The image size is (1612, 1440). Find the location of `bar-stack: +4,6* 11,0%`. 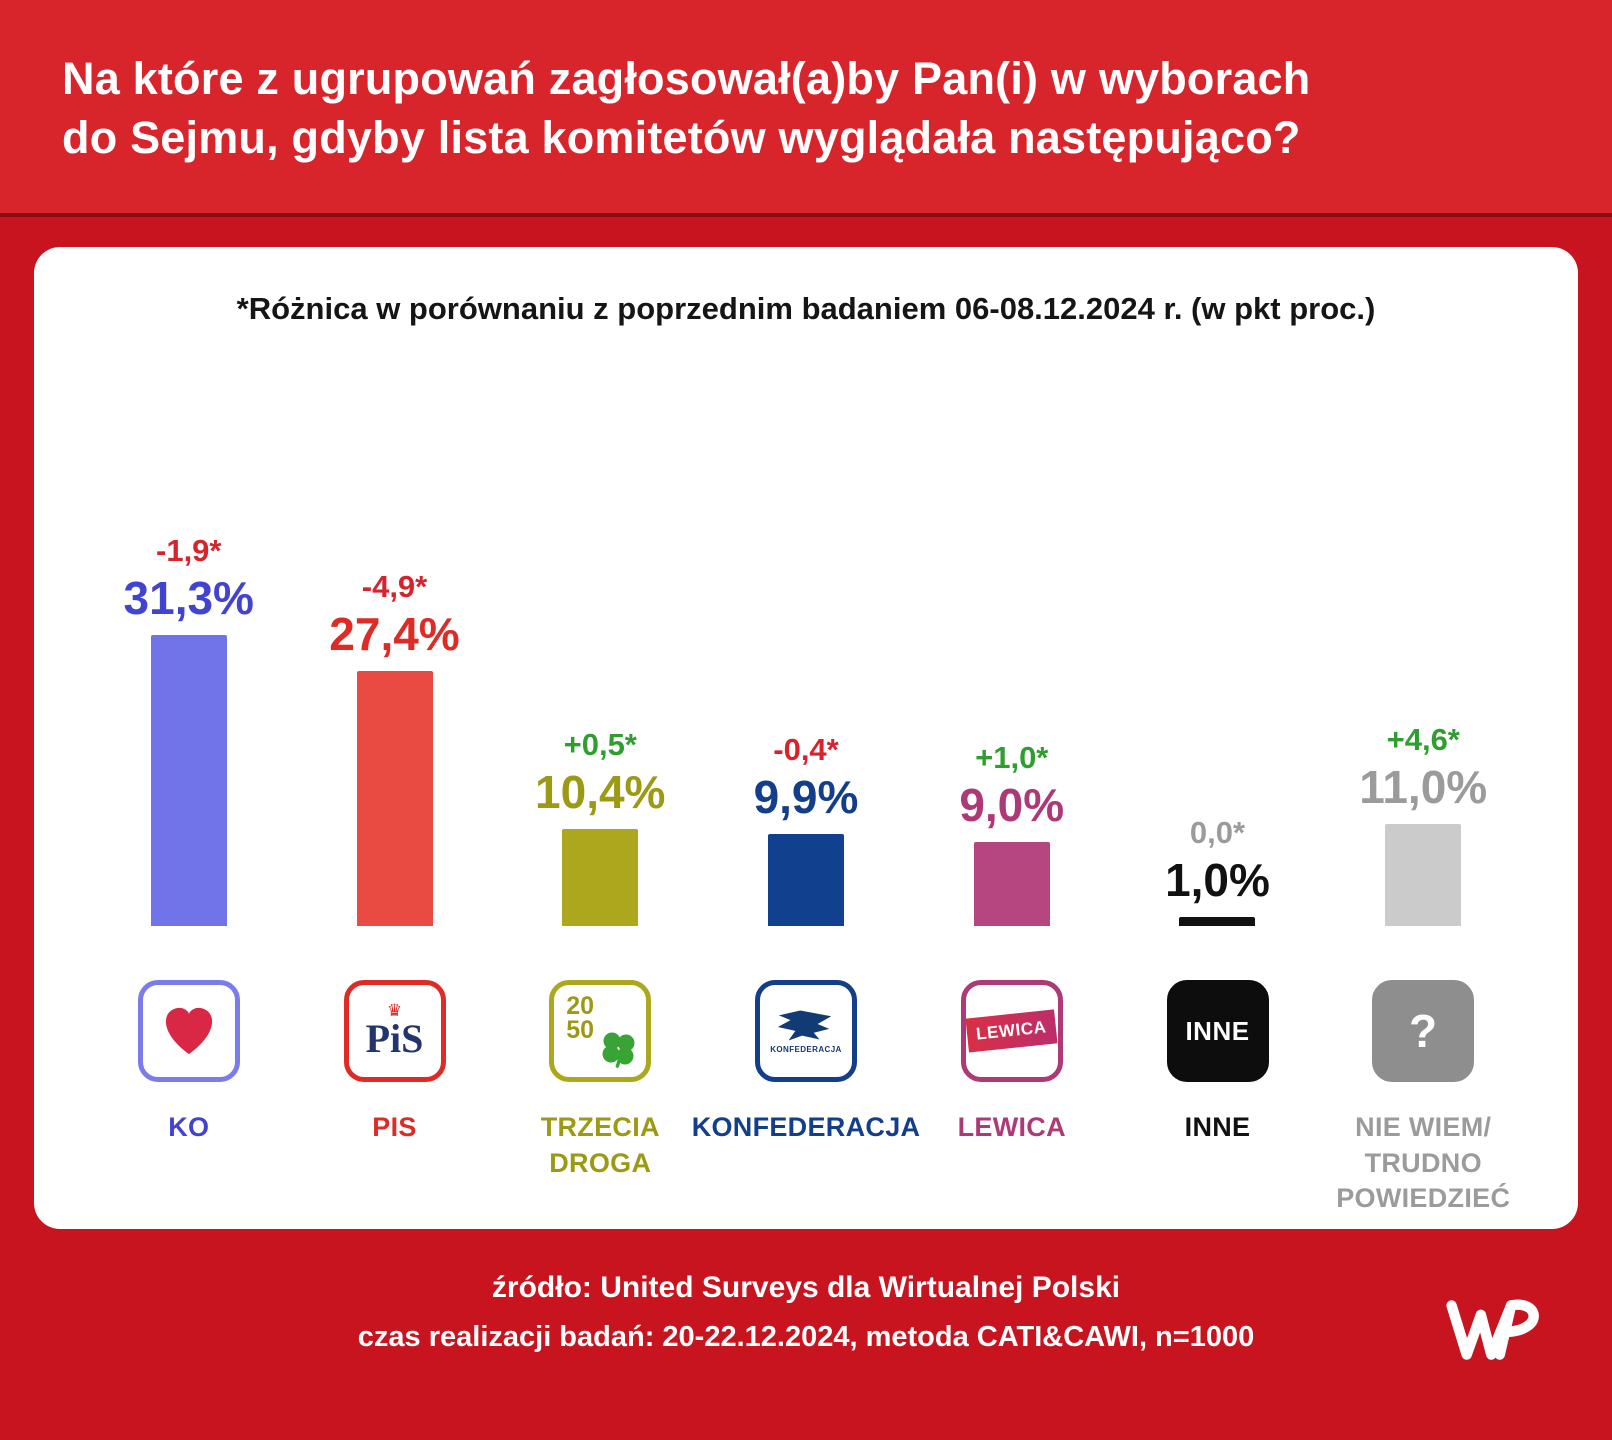

bar-stack: +4,6* 11,0% is located at coordinates (1423, 633).